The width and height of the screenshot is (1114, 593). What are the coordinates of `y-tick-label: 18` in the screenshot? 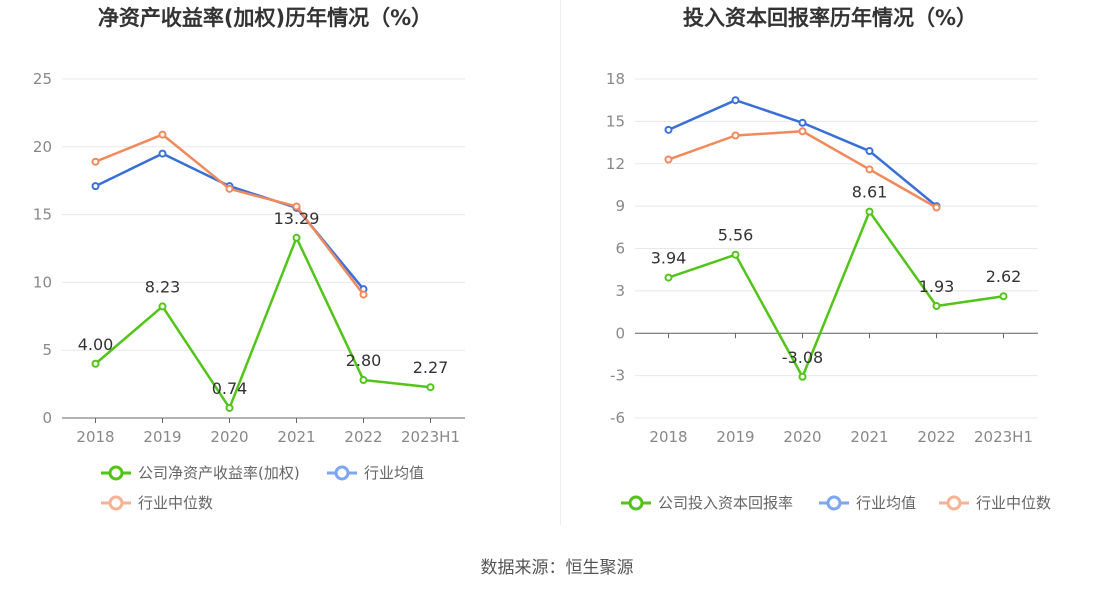 It's located at (615, 79).